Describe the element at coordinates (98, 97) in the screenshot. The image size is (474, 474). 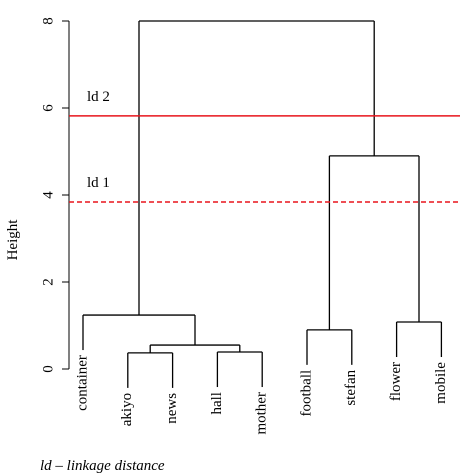
I see `reference-label: ld 2` at that location.